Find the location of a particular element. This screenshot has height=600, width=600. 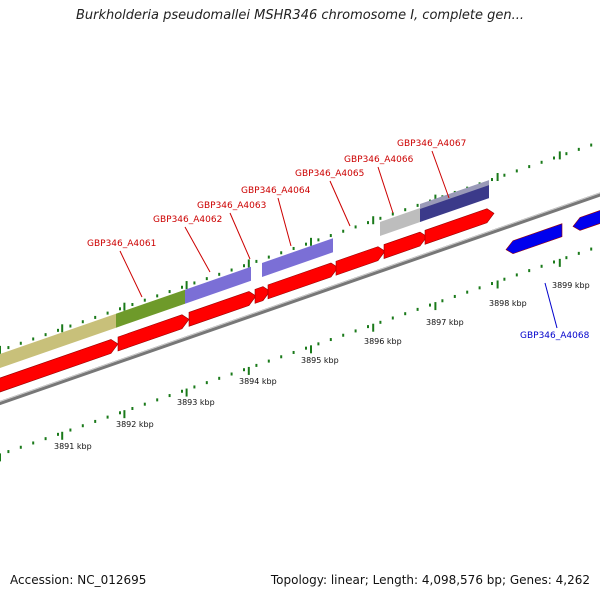

gene-label: GBP346_A4065 is located at coordinates (329, 174).